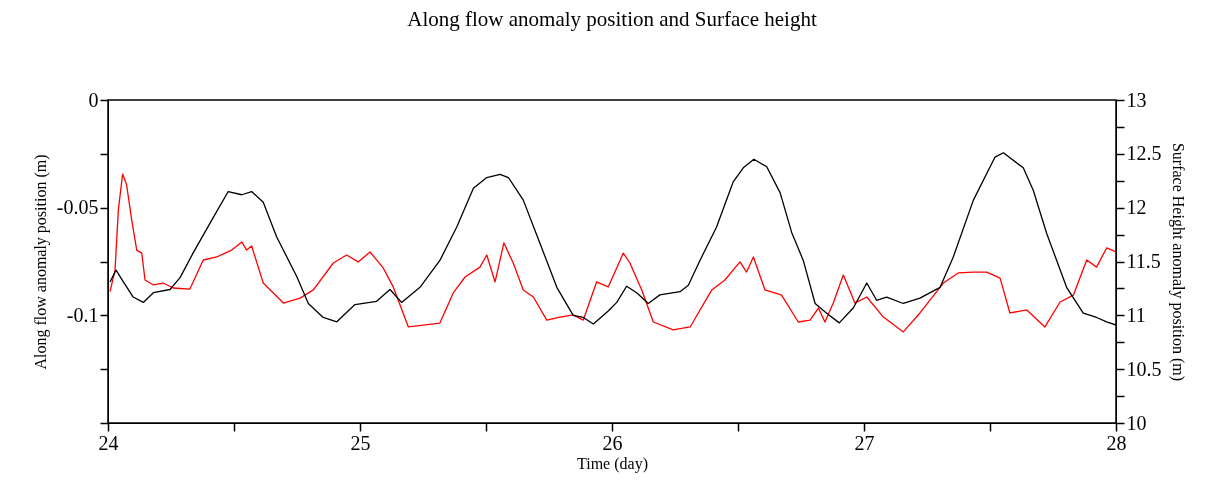  I want to click on x-tick-label: 25, so click(360, 442).